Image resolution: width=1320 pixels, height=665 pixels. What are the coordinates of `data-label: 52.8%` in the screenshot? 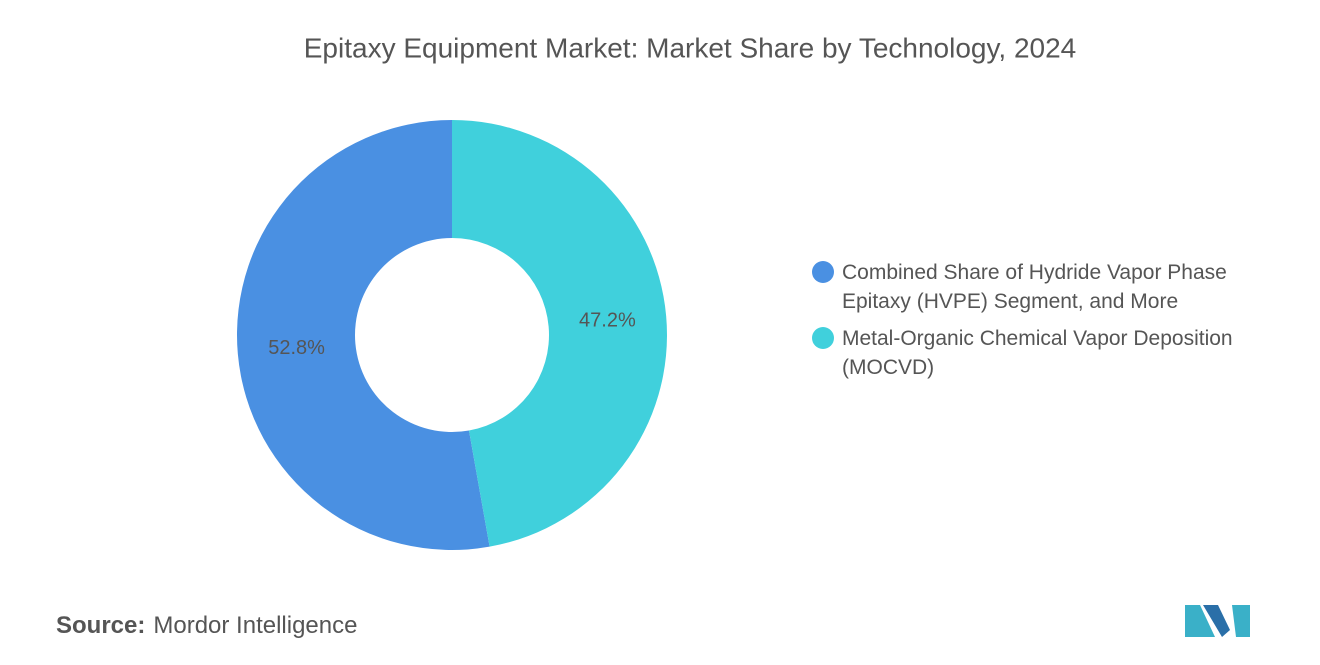 It's located at (296, 348).